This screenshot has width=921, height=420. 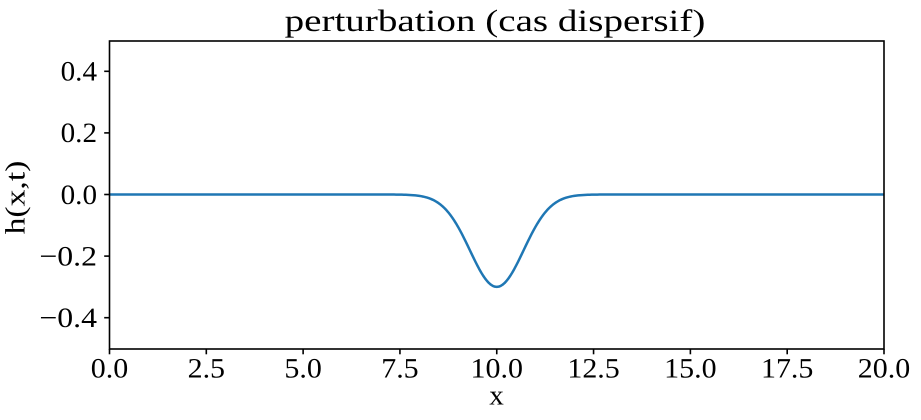 I want to click on svg-text: 5.0, so click(x=302, y=369).